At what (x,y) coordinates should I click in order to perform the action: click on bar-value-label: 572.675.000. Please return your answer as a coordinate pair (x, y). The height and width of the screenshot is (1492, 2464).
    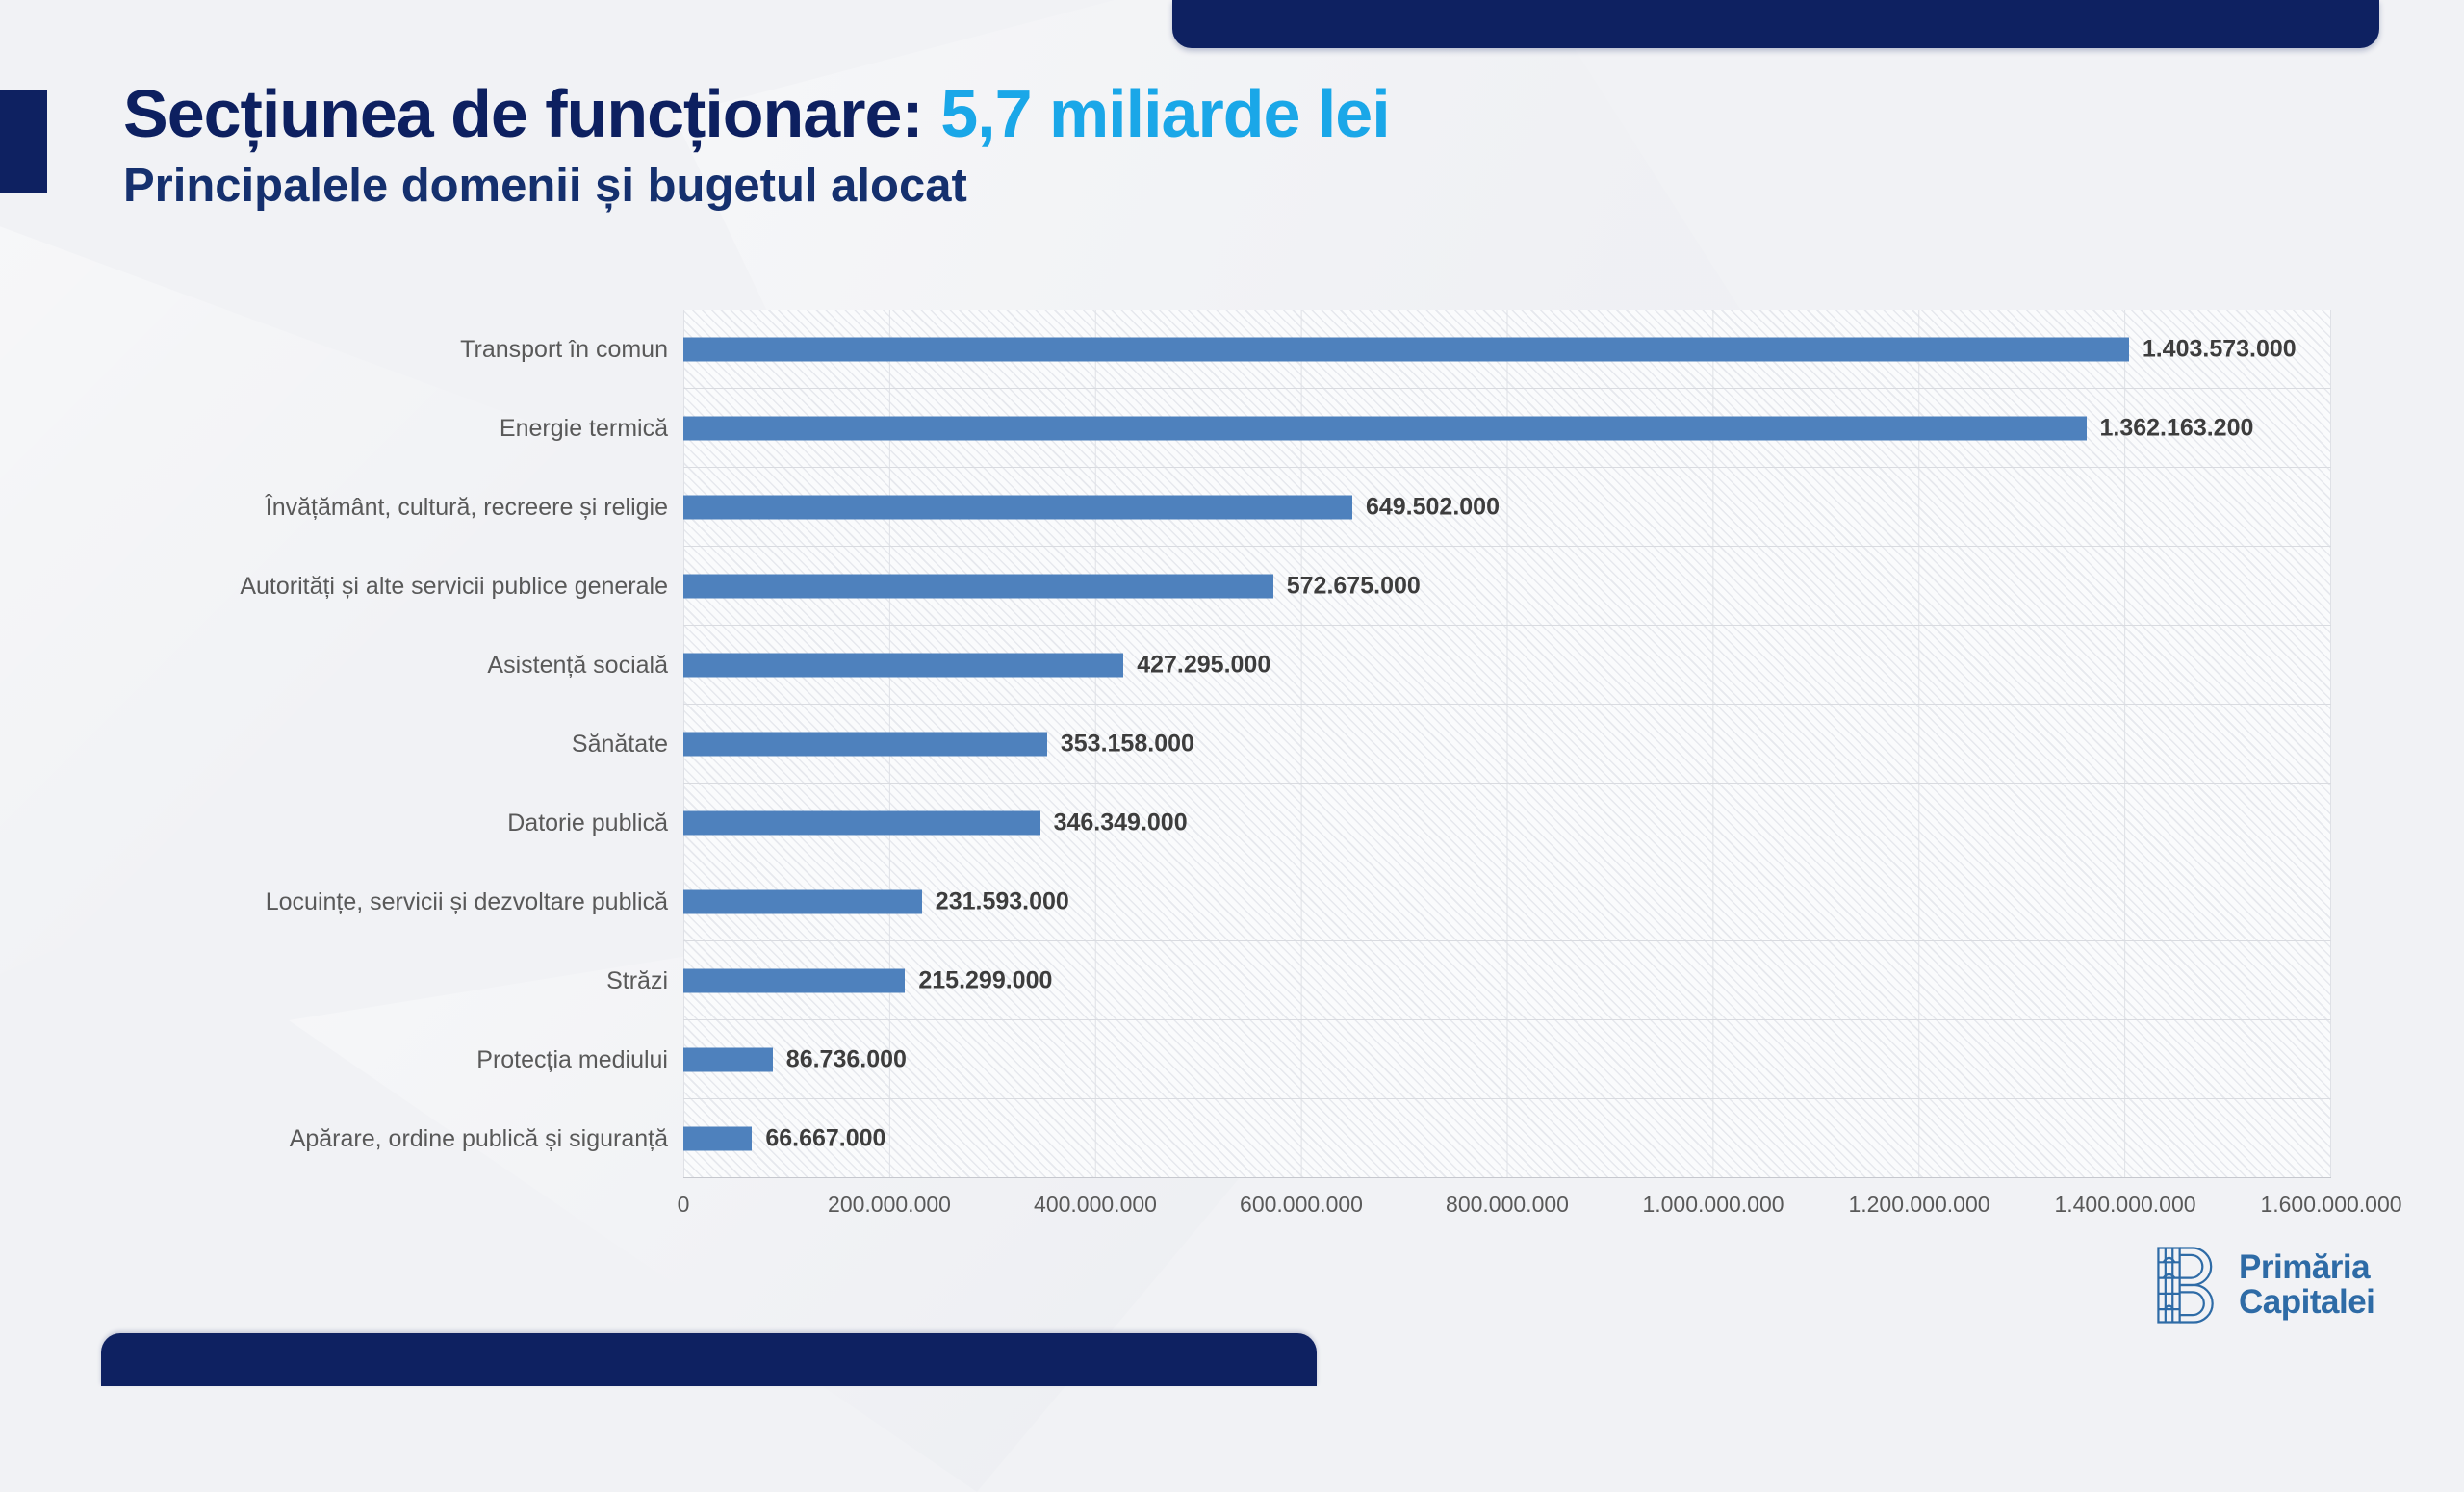
    Looking at the image, I should click on (1353, 585).